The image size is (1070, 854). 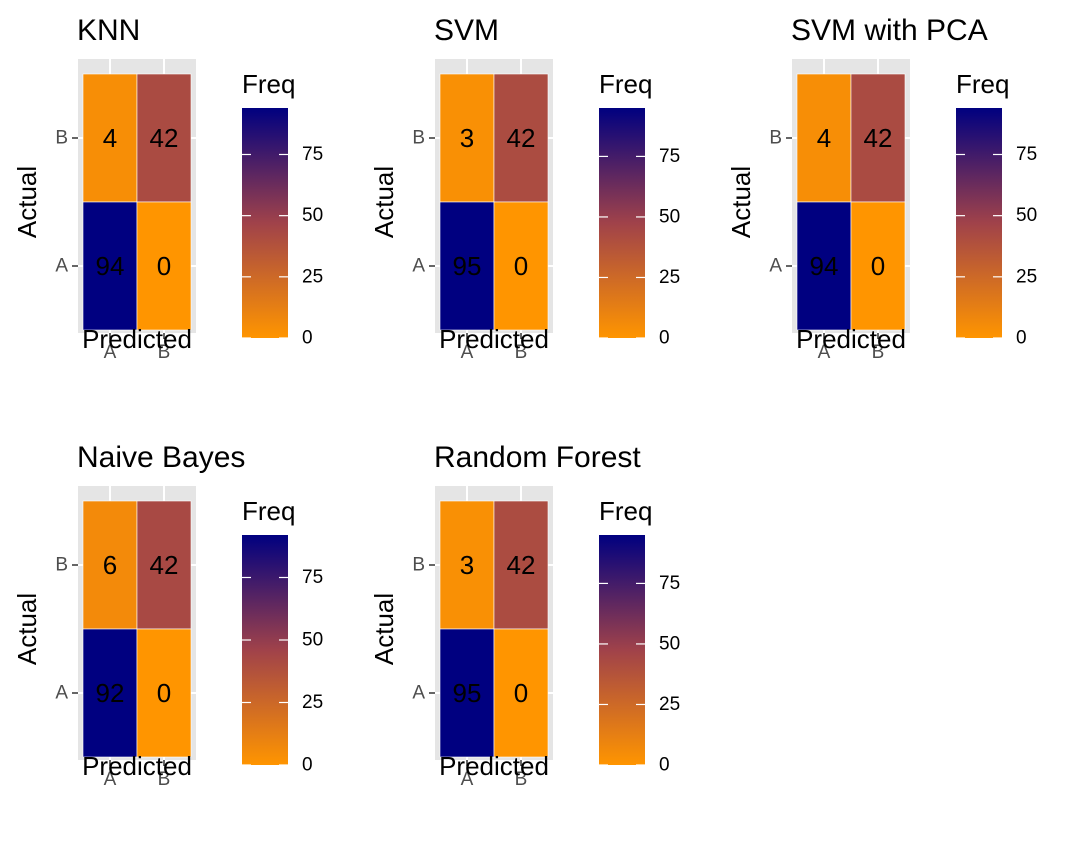 What do you see at coordinates (161, 457) in the screenshot?
I see `chart-title: Naive Bayes` at bounding box center [161, 457].